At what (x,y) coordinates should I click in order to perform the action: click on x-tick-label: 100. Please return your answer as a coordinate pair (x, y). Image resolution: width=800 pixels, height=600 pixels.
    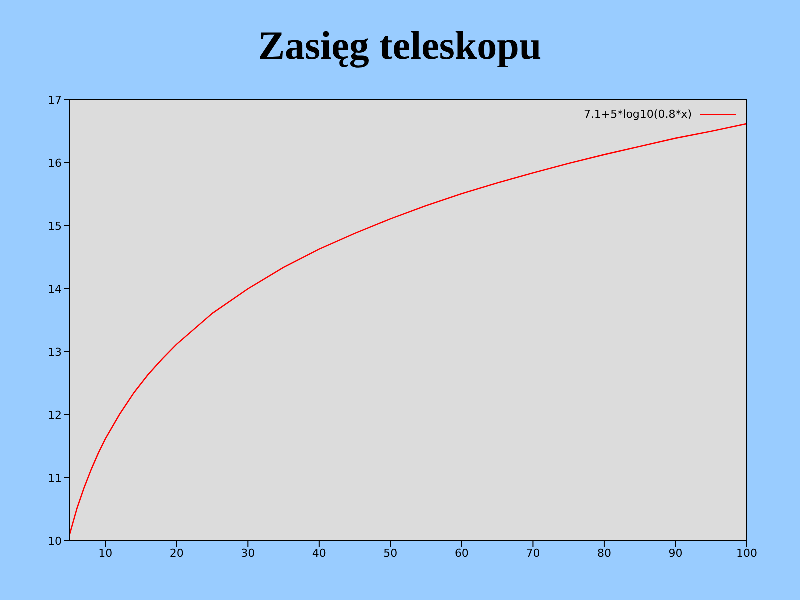
    Looking at the image, I should click on (747, 553).